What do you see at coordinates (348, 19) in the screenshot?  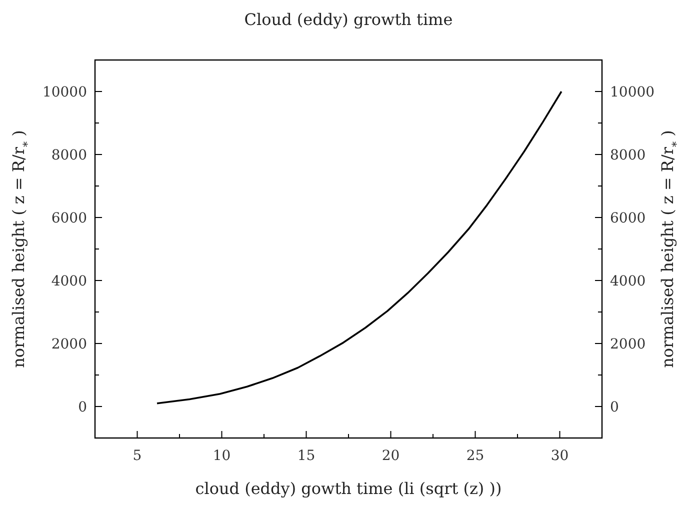 I see `chart-title: Cloud (eddy) growth time` at bounding box center [348, 19].